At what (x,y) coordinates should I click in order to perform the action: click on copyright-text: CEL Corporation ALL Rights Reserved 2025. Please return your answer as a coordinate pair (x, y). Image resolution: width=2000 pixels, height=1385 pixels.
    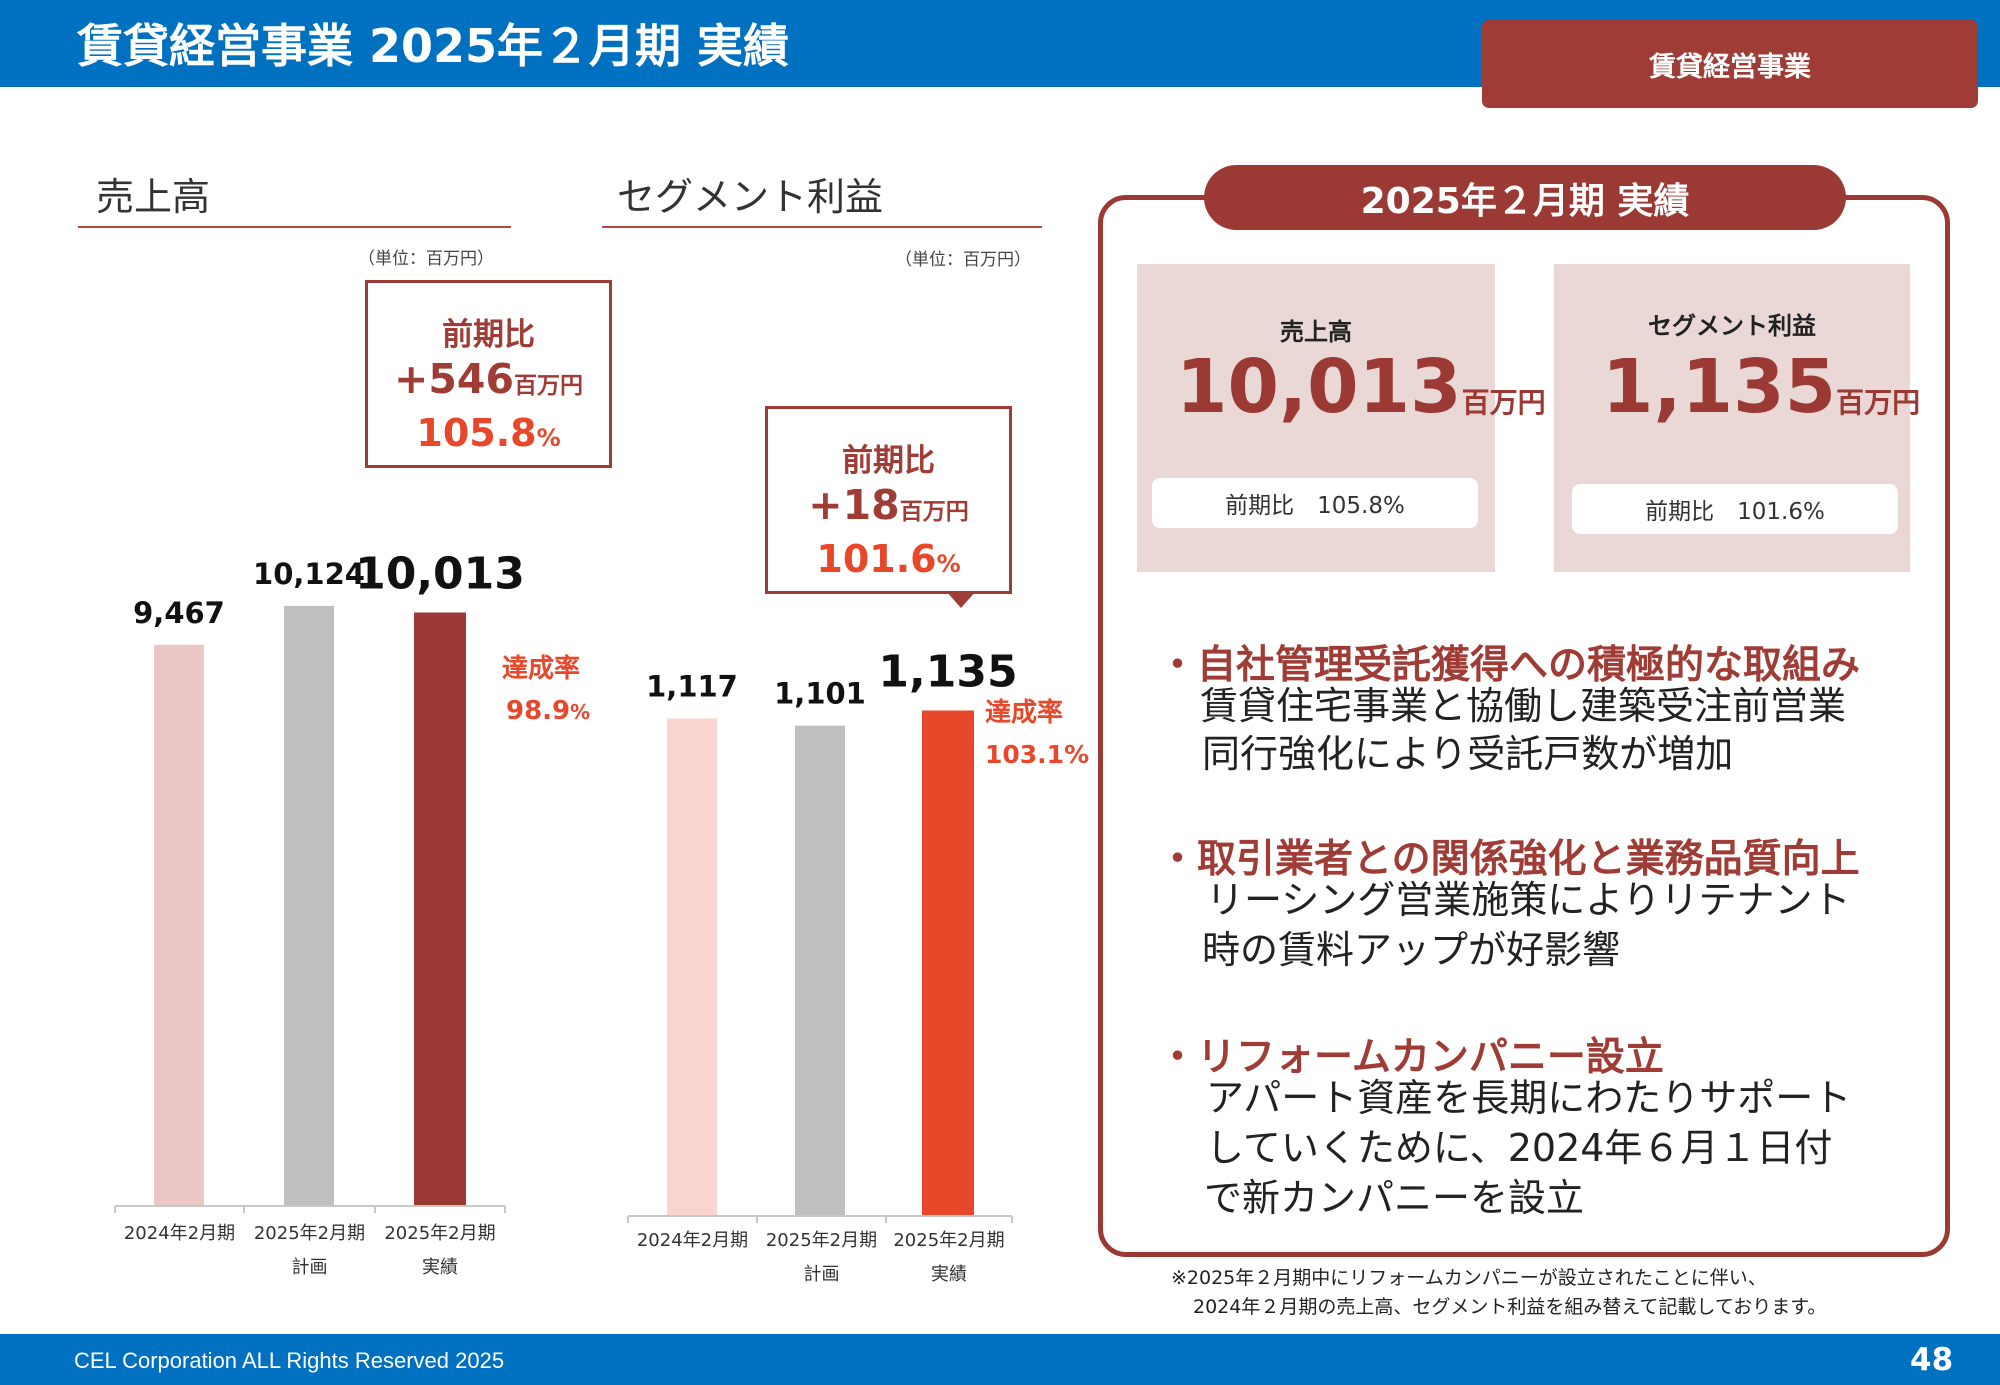
    Looking at the image, I should click on (289, 1360).